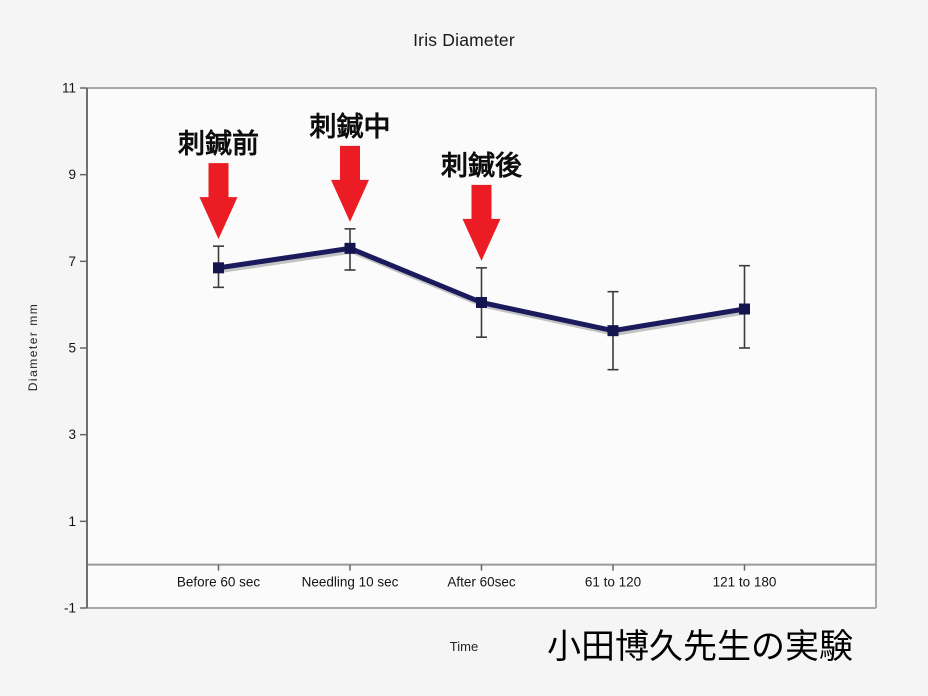 This screenshot has width=928, height=696. What do you see at coordinates (72, 261) in the screenshot?
I see `y-tick-label: 7` at bounding box center [72, 261].